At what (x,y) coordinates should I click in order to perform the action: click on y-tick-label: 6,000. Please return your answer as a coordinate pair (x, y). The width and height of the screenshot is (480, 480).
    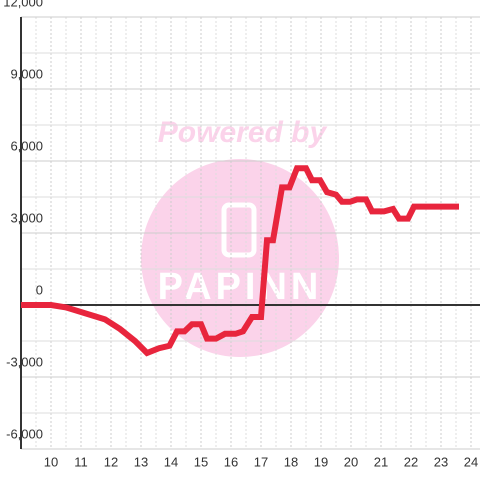
    Looking at the image, I should click on (26, 145).